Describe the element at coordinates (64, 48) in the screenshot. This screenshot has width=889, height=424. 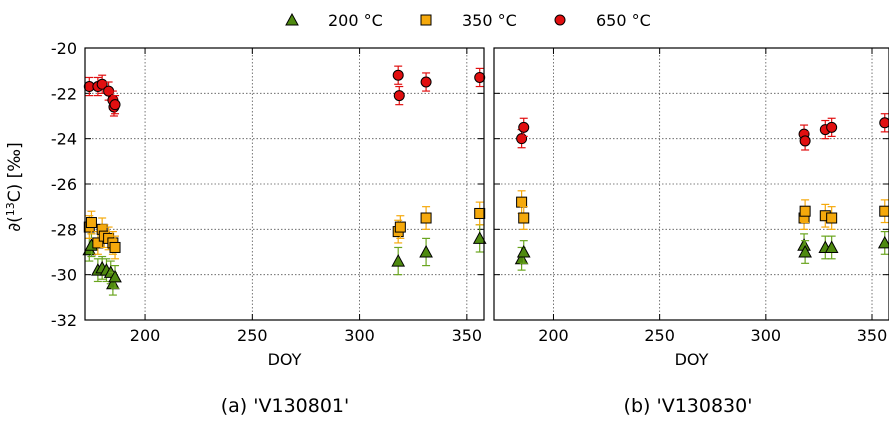
I see `y-tick-label: -20` at that location.